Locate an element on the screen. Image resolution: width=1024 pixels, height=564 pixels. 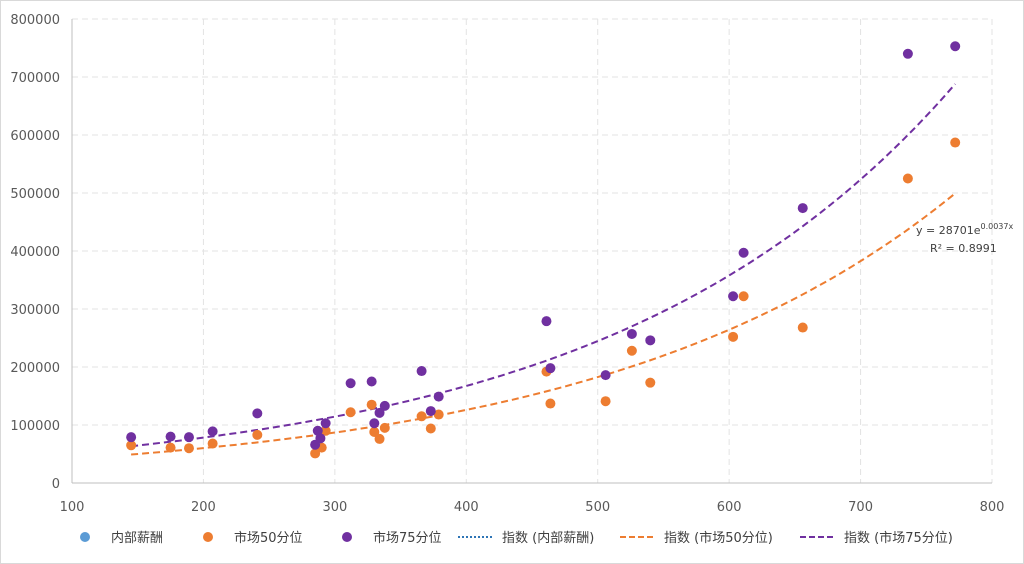
y-tick-label: 500000 is located at coordinates (35, 194).